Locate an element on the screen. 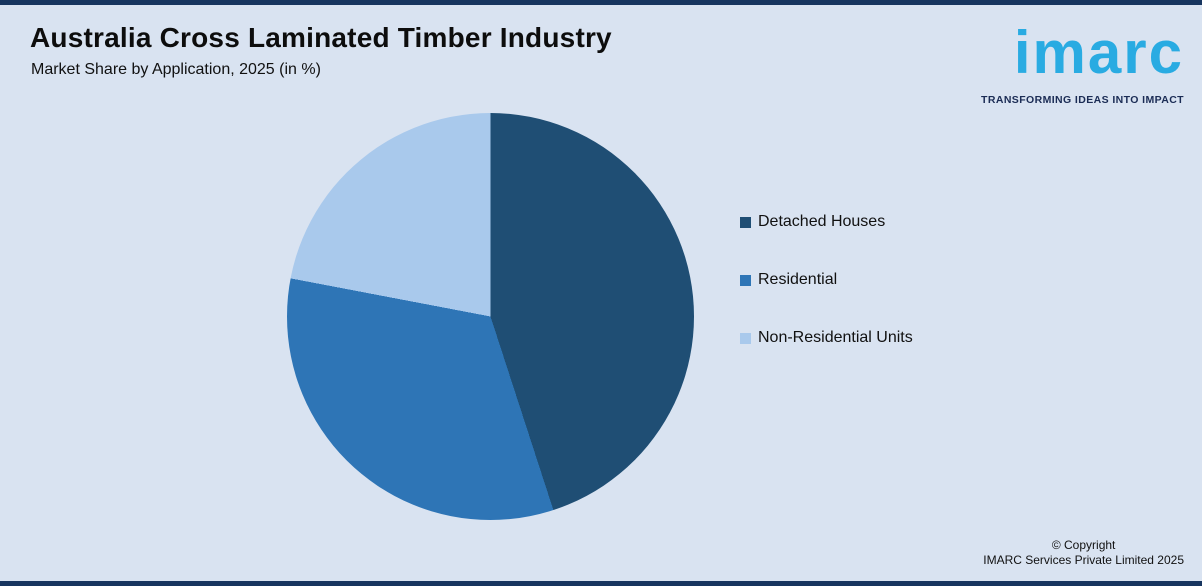 This screenshot has height=586, width=1202. legend-swatch-residential is located at coordinates (745, 280).